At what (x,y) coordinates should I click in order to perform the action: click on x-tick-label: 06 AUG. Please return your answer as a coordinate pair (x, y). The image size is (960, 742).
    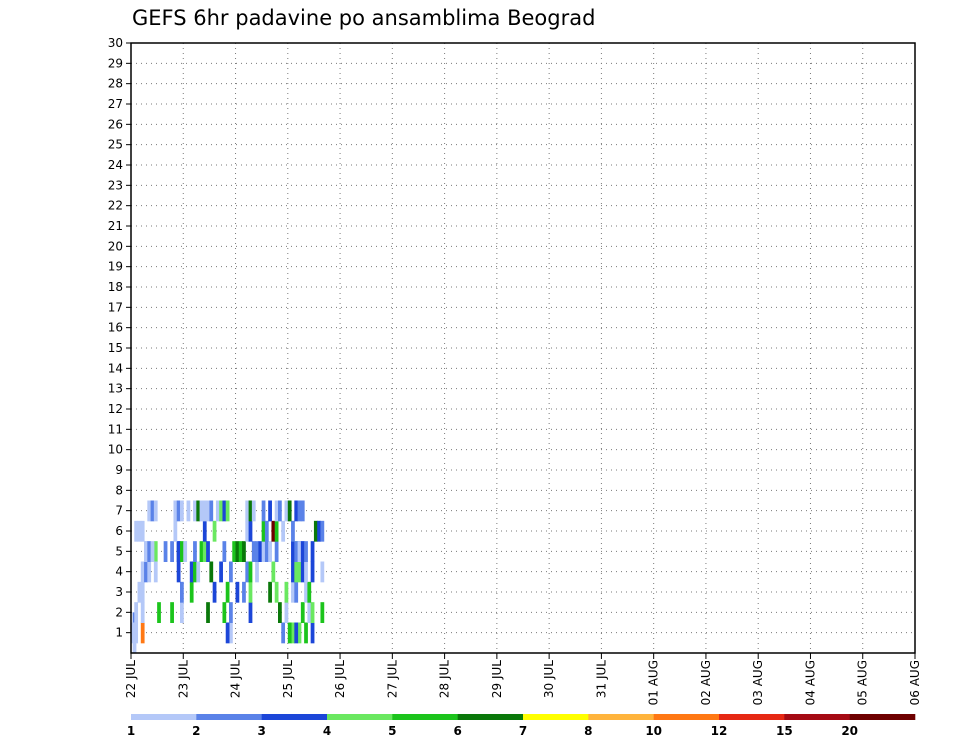
    Looking at the image, I should click on (915, 682).